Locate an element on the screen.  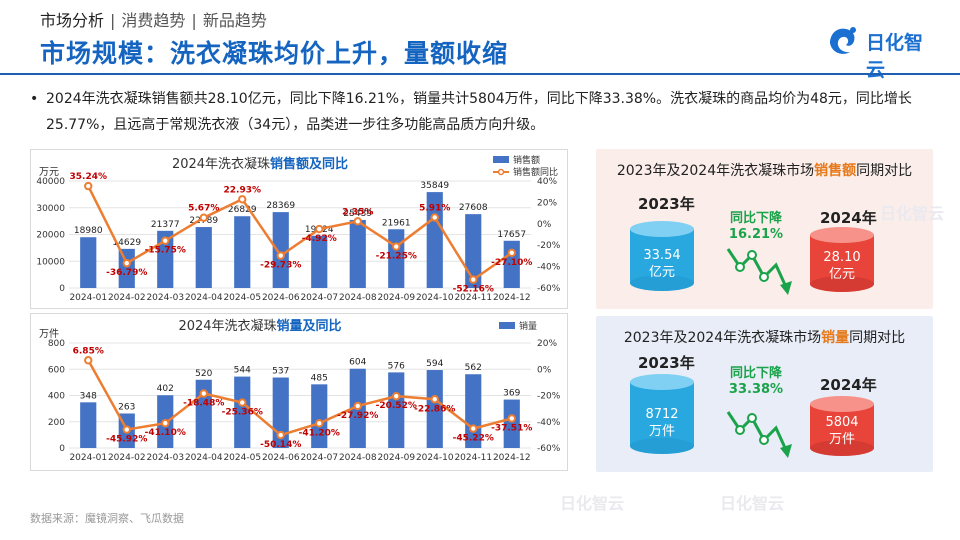
sales-comparison-title: 2023年及2024年洗衣凝珠市场销售额同期对比 is located at coordinates (764, 170).